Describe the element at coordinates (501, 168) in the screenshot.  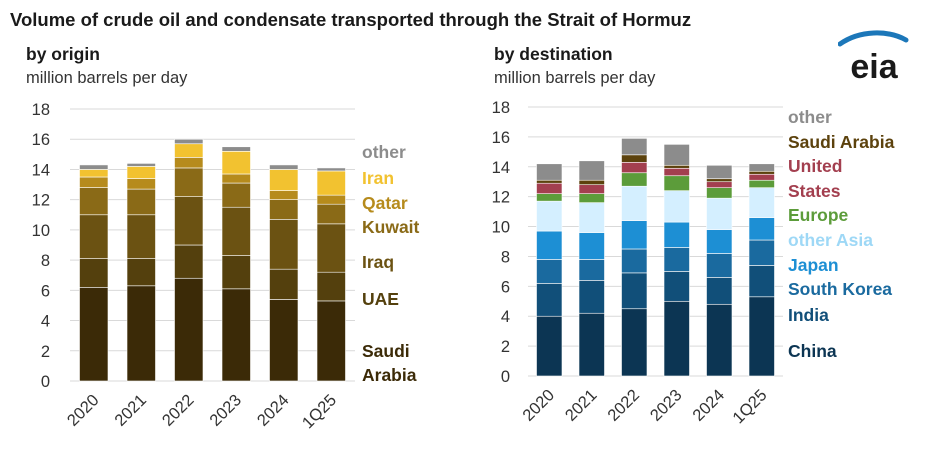
I see `y-tick-label: 14` at that location.